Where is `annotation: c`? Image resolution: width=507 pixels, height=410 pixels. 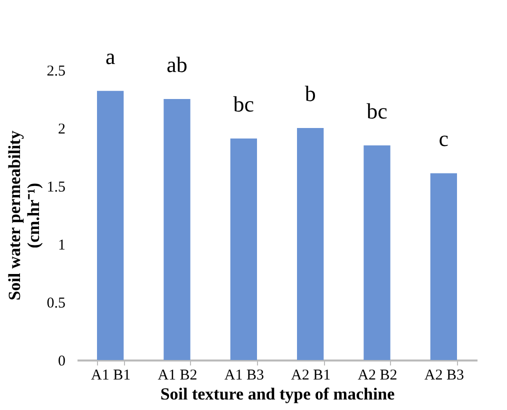
annotation: c is located at coordinates (443, 139).